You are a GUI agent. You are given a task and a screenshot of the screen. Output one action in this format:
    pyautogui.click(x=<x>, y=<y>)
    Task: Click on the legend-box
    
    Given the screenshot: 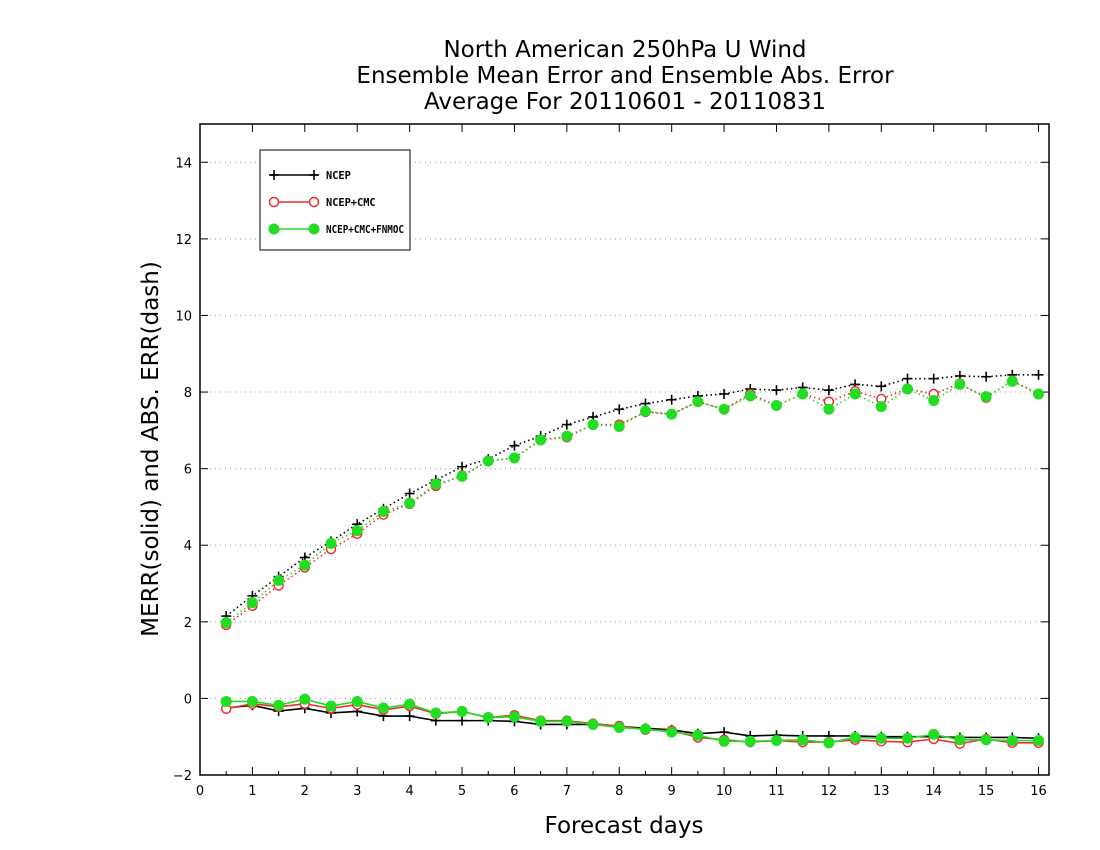 What is the action you would take?
    pyautogui.click(x=335, y=200)
    